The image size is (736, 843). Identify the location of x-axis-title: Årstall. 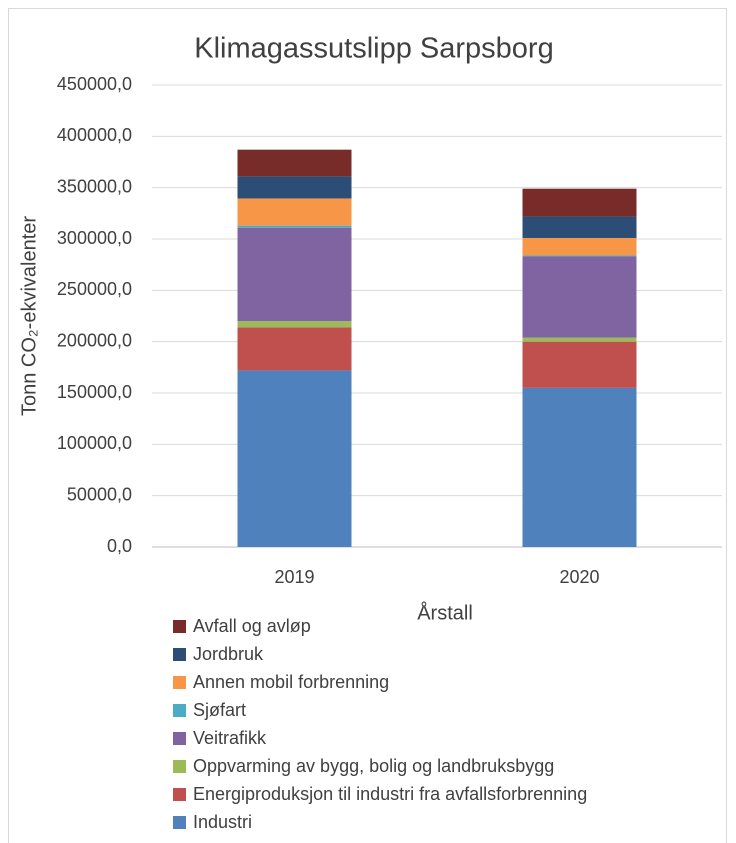
(445, 612).